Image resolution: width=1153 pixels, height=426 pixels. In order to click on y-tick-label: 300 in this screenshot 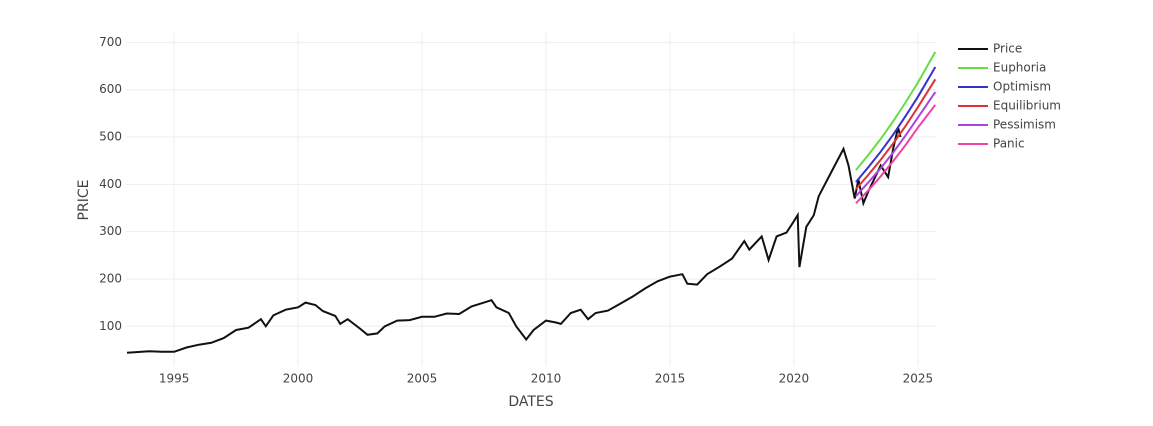, I will do `click(110, 231)`.